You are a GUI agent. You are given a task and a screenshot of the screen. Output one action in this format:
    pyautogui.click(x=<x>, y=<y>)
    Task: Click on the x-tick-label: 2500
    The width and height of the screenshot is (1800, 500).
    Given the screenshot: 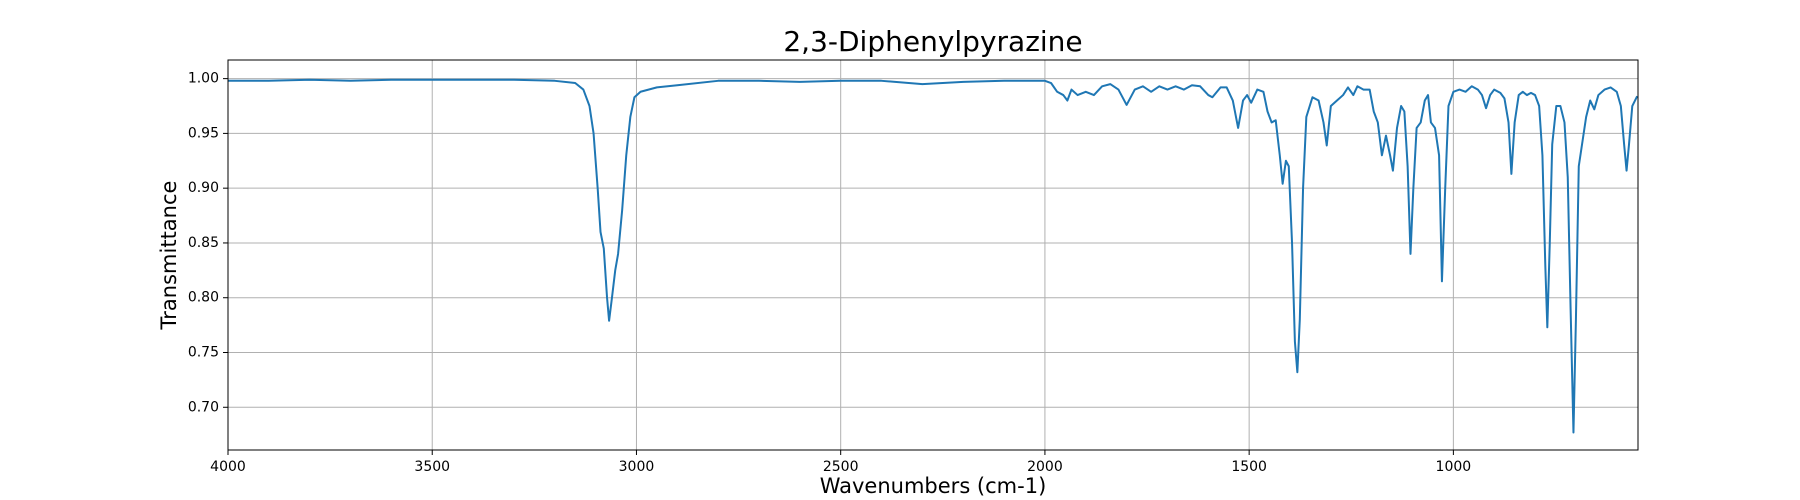 What is the action you would take?
    pyautogui.click(x=841, y=467)
    